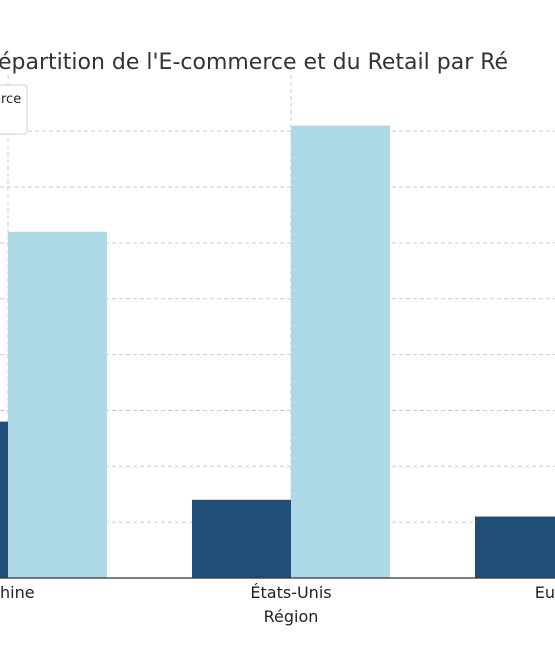 The image size is (555, 650). Describe the element at coordinates (291, 616) in the screenshot. I see `x-axis-label: Région` at that location.